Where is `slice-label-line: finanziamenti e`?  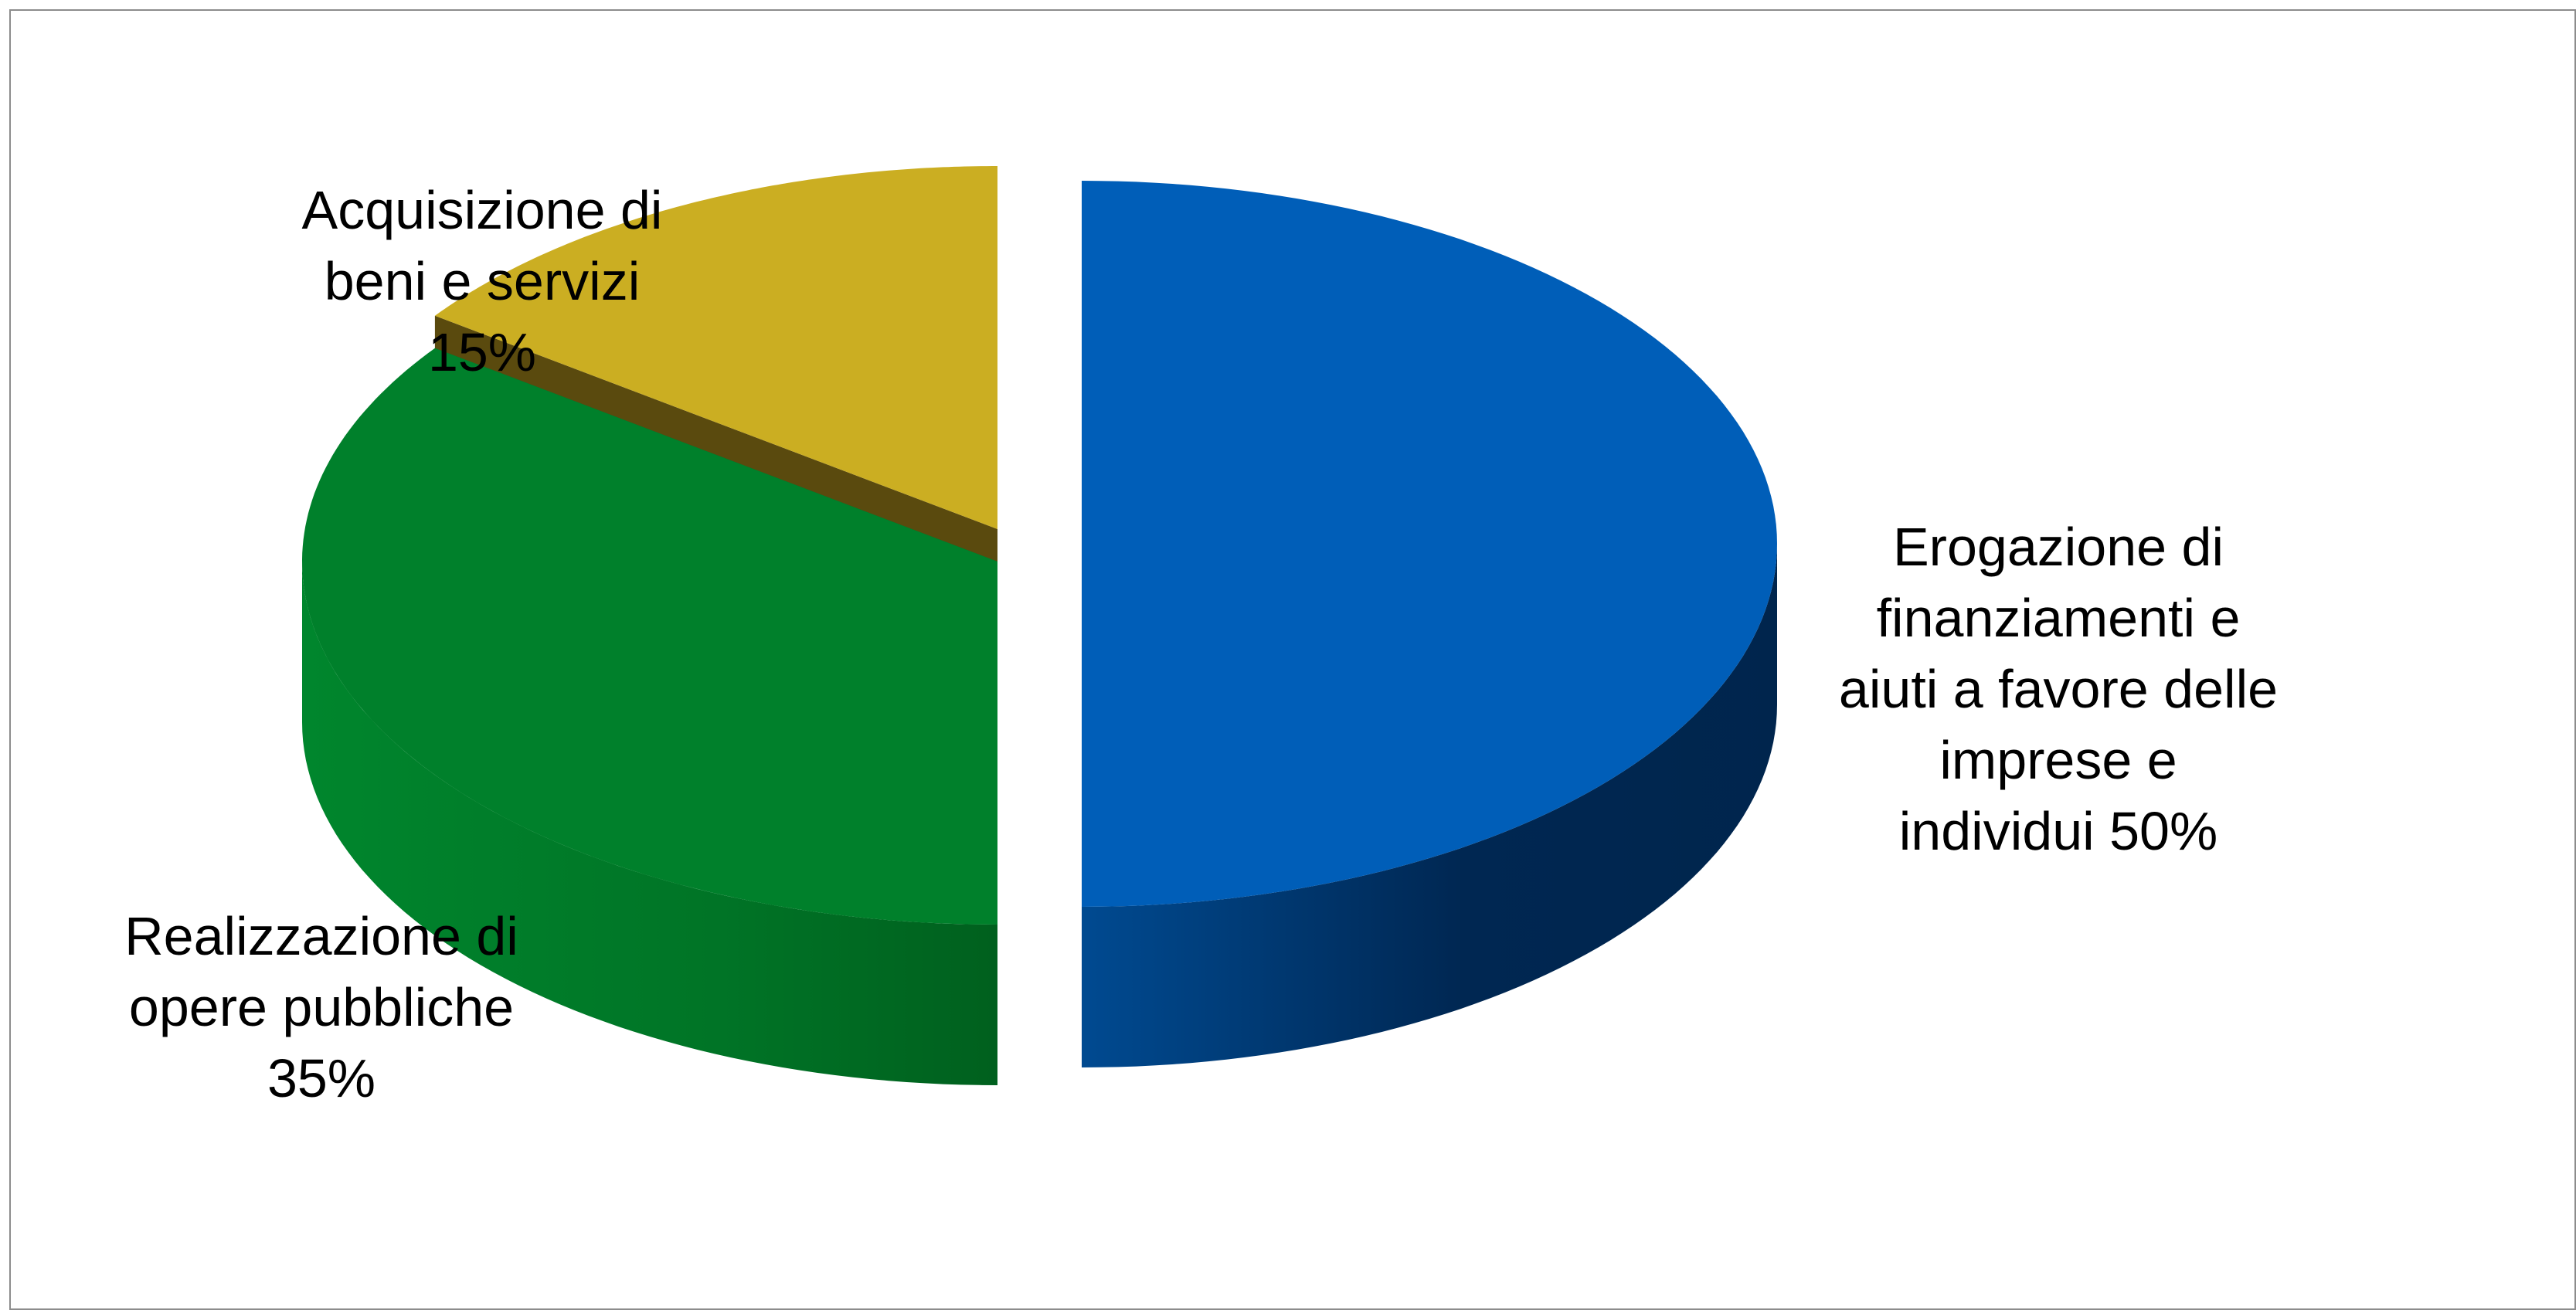
slice-label-line: finanziamenti e is located at coordinates (2059, 618).